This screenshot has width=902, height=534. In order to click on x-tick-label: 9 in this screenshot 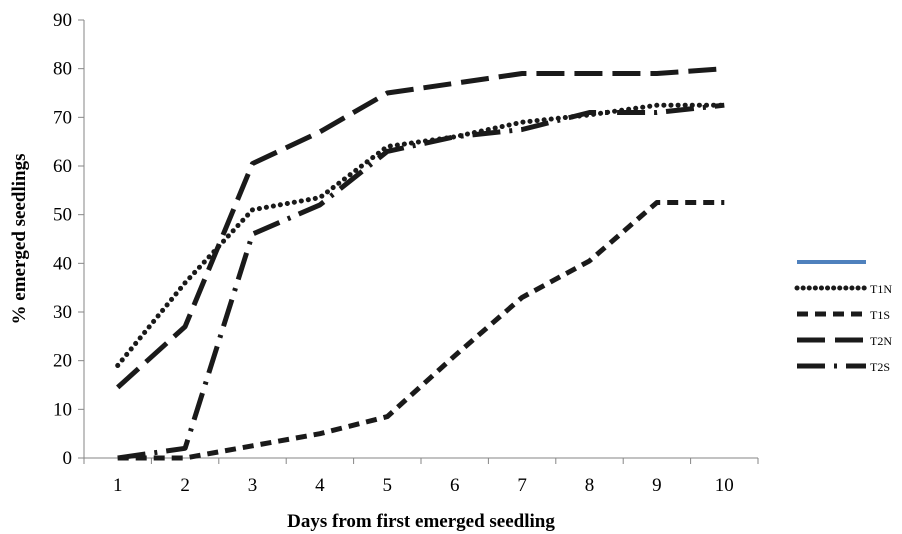, I will do `click(657, 485)`.